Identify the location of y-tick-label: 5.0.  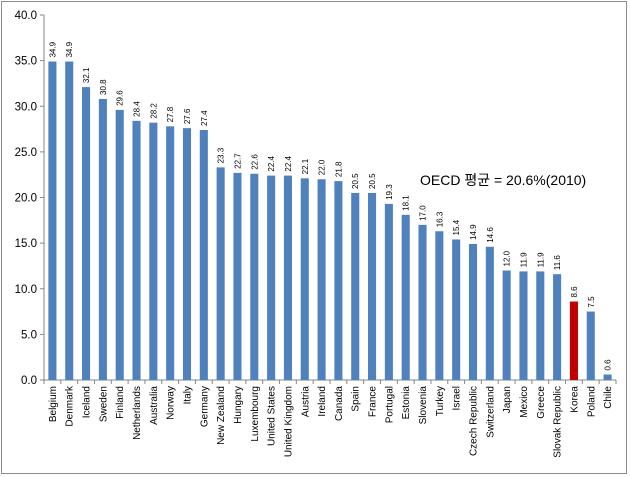
(29, 335).